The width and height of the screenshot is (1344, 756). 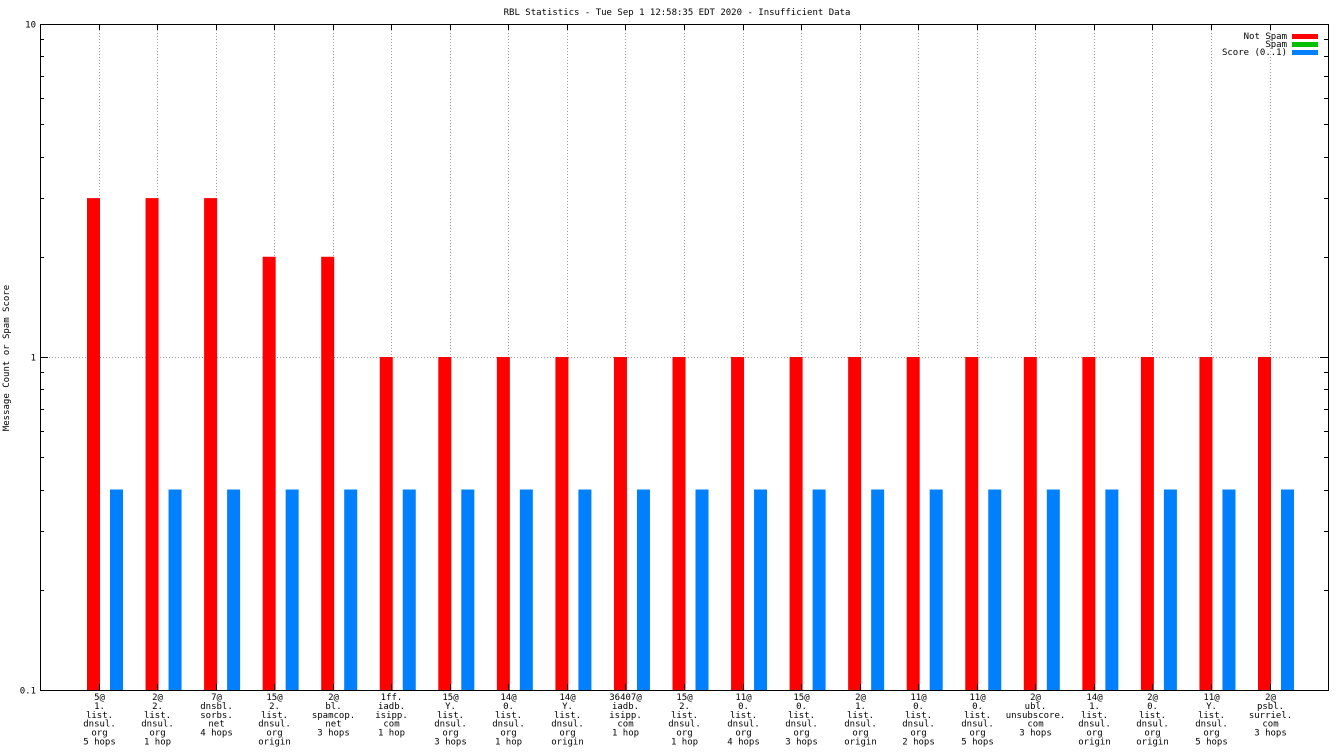 I want to click on legend-label: Spam, so click(x=1276, y=45).